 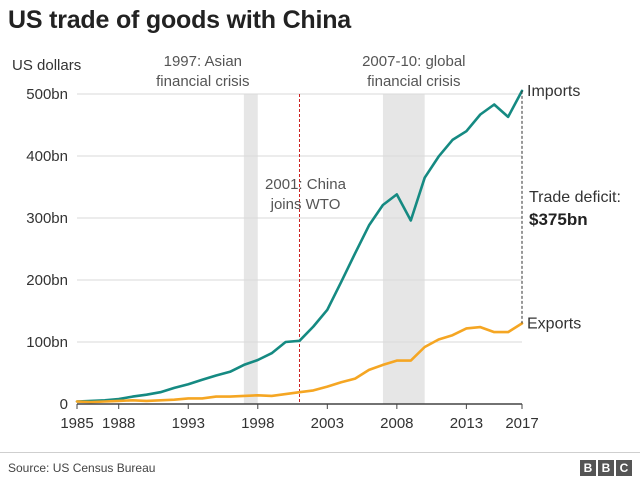 I want to click on deficit-value: $375bn, so click(x=558, y=219).